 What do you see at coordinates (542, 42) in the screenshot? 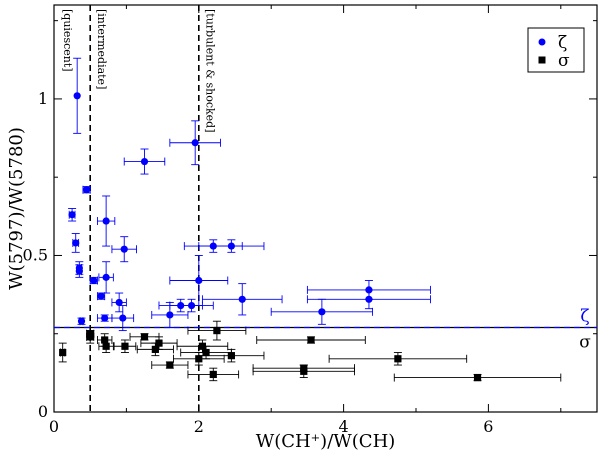
I see `legend-marker-zeta` at bounding box center [542, 42].